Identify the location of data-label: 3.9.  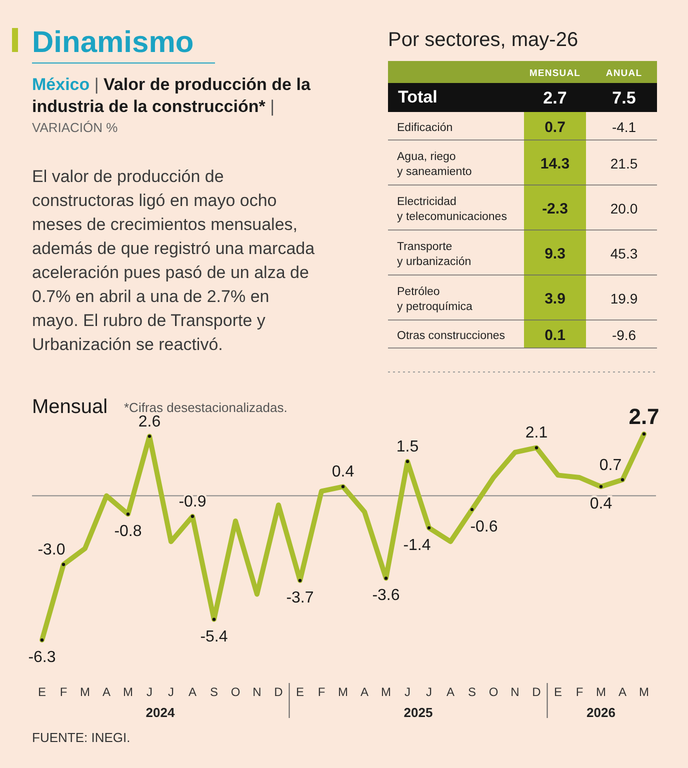
(555, 299).